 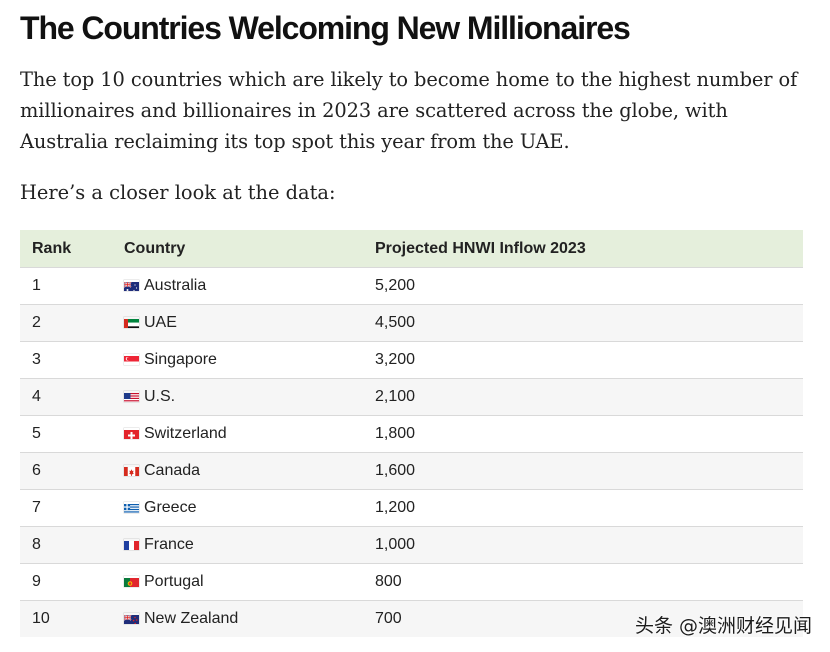 What do you see at coordinates (131, 544) in the screenshot?
I see `france-flag-icon` at bounding box center [131, 544].